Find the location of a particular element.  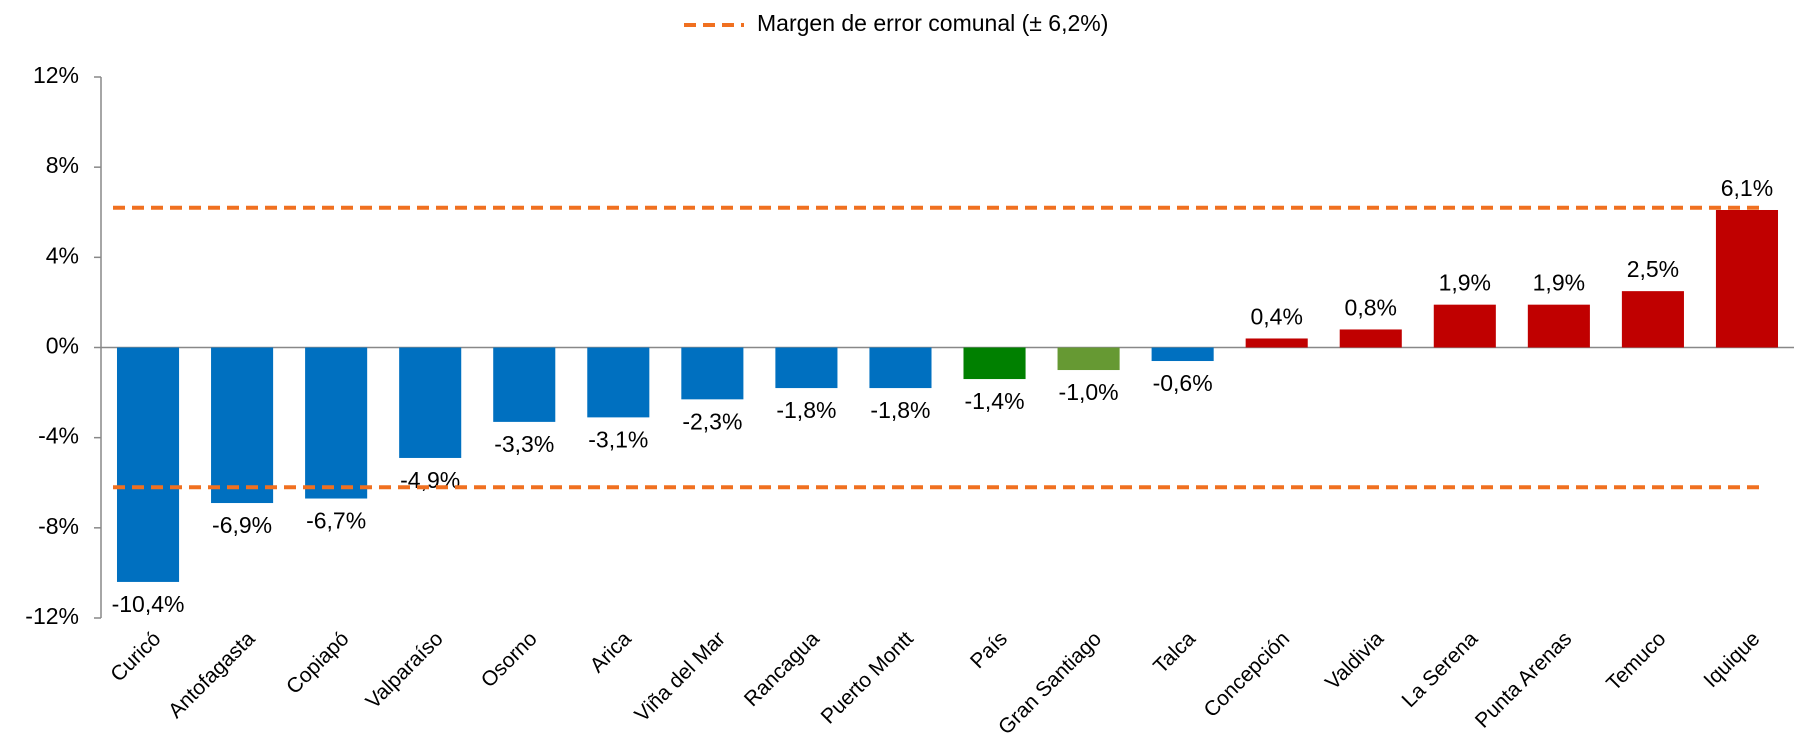

value-label: -3,3% is located at coordinates (524, 444).